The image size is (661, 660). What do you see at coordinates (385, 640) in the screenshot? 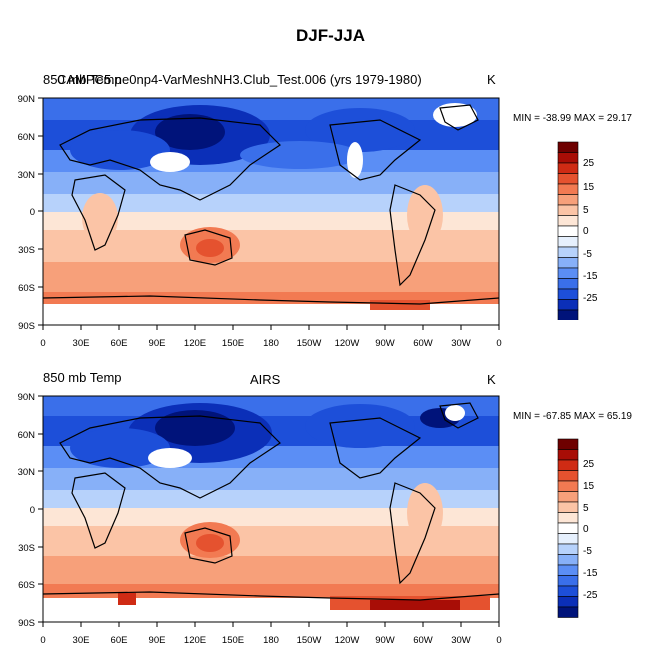
I see `panel2-lon-label: 90W` at bounding box center [385, 640].